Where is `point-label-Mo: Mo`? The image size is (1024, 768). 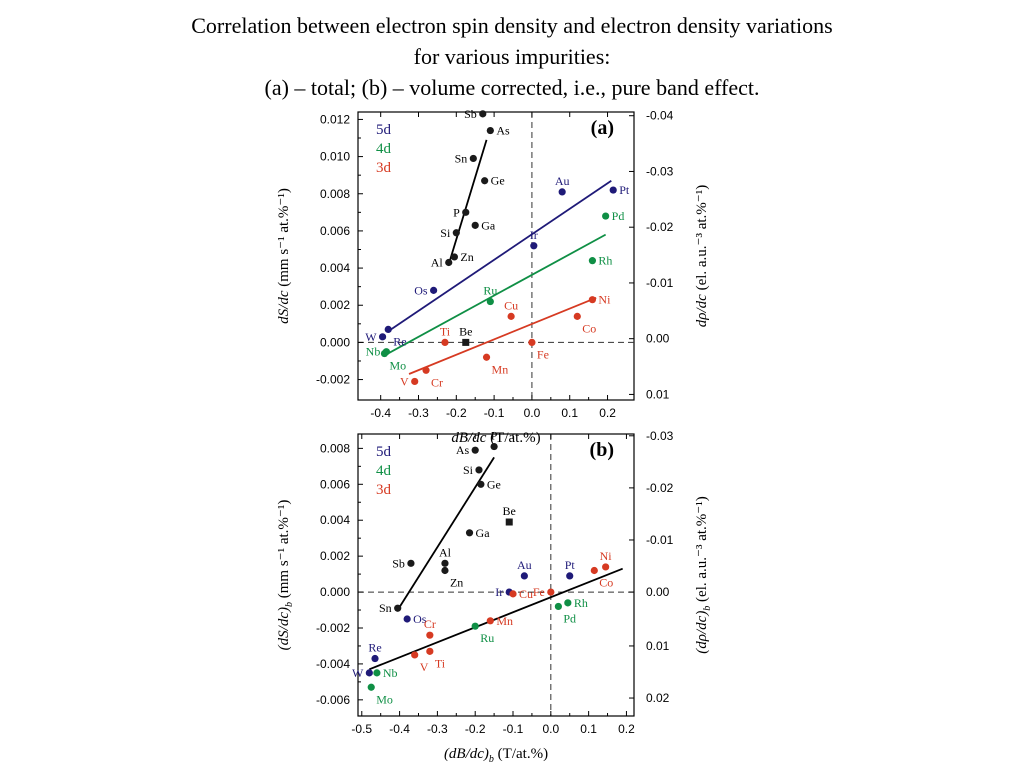
point-label-Mo: Mo is located at coordinates (397, 366).